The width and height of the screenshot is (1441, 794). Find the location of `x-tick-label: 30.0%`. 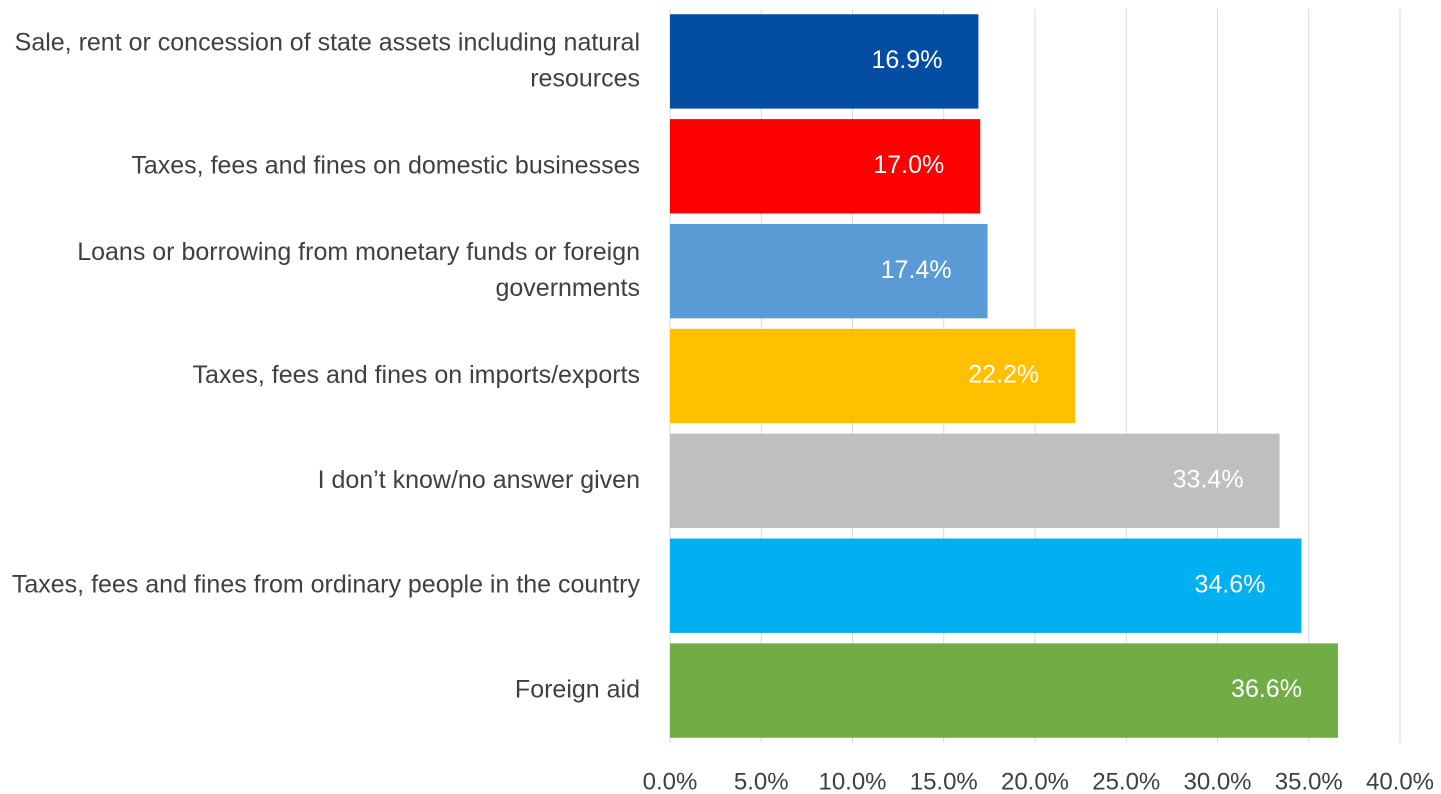

x-tick-label: 30.0% is located at coordinates (1217, 781).